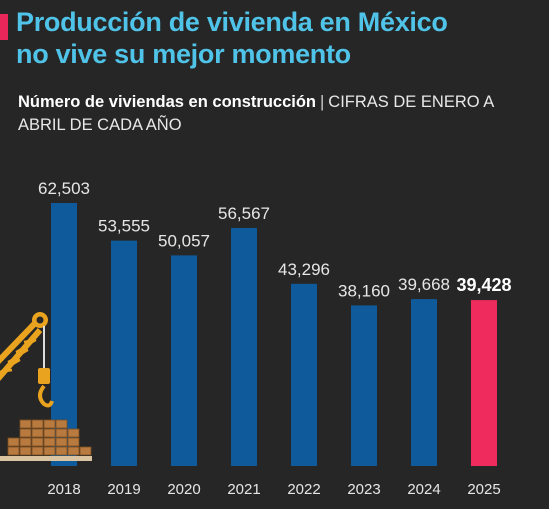 Image resolution: width=549 pixels, height=509 pixels. Describe the element at coordinates (304, 374) in the screenshot. I see `bar-2022` at that location.